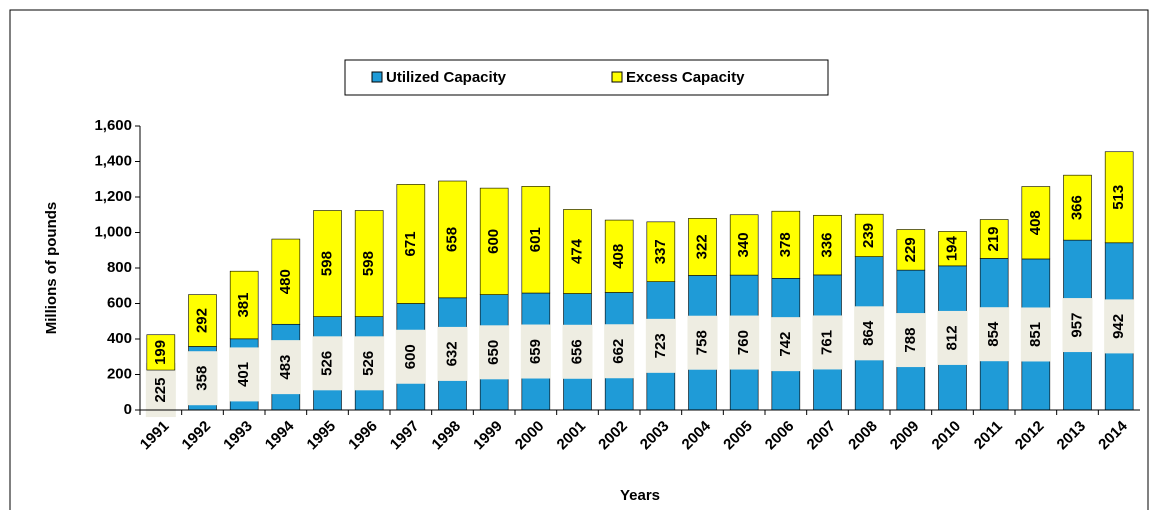  Describe the element at coordinates (363, 436) in the screenshot. I see `x-tick-label: 1996` at that location.